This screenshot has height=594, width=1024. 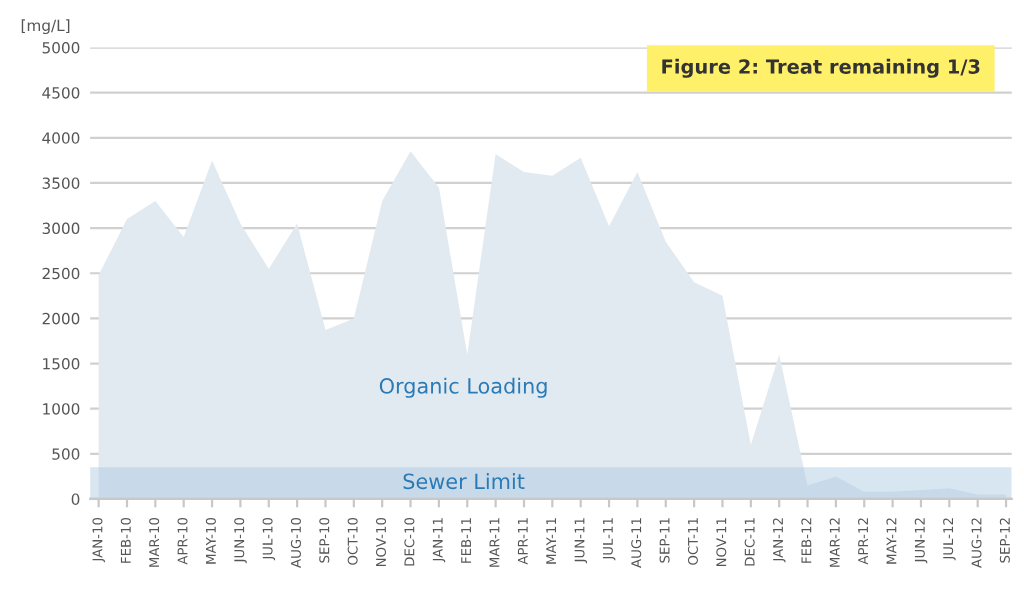 I want to click on series-label: Organic Loading, so click(x=463, y=387).